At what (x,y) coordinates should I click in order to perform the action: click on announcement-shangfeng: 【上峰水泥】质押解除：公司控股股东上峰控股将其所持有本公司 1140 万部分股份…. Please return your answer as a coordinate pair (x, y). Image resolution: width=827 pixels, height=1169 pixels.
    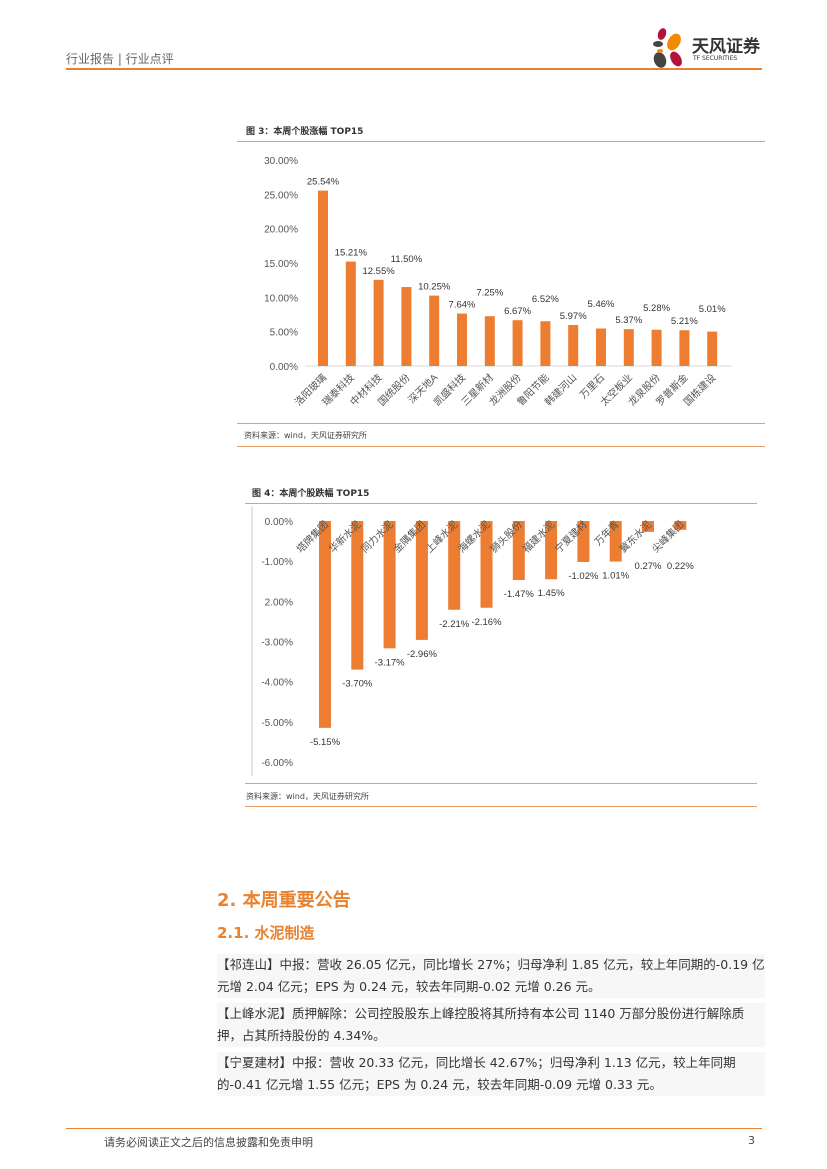
    Looking at the image, I should click on (491, 1025).